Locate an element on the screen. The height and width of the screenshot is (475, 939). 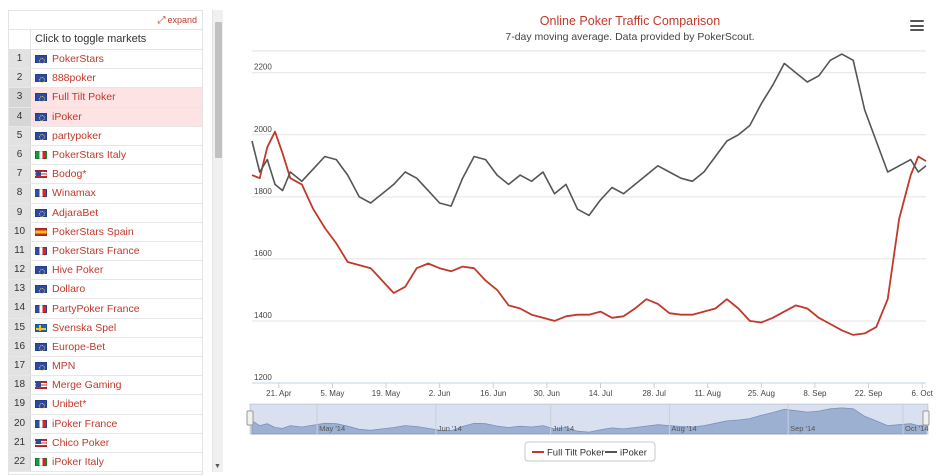
market-cell: Unibet* is located at coordinates (116, 404).